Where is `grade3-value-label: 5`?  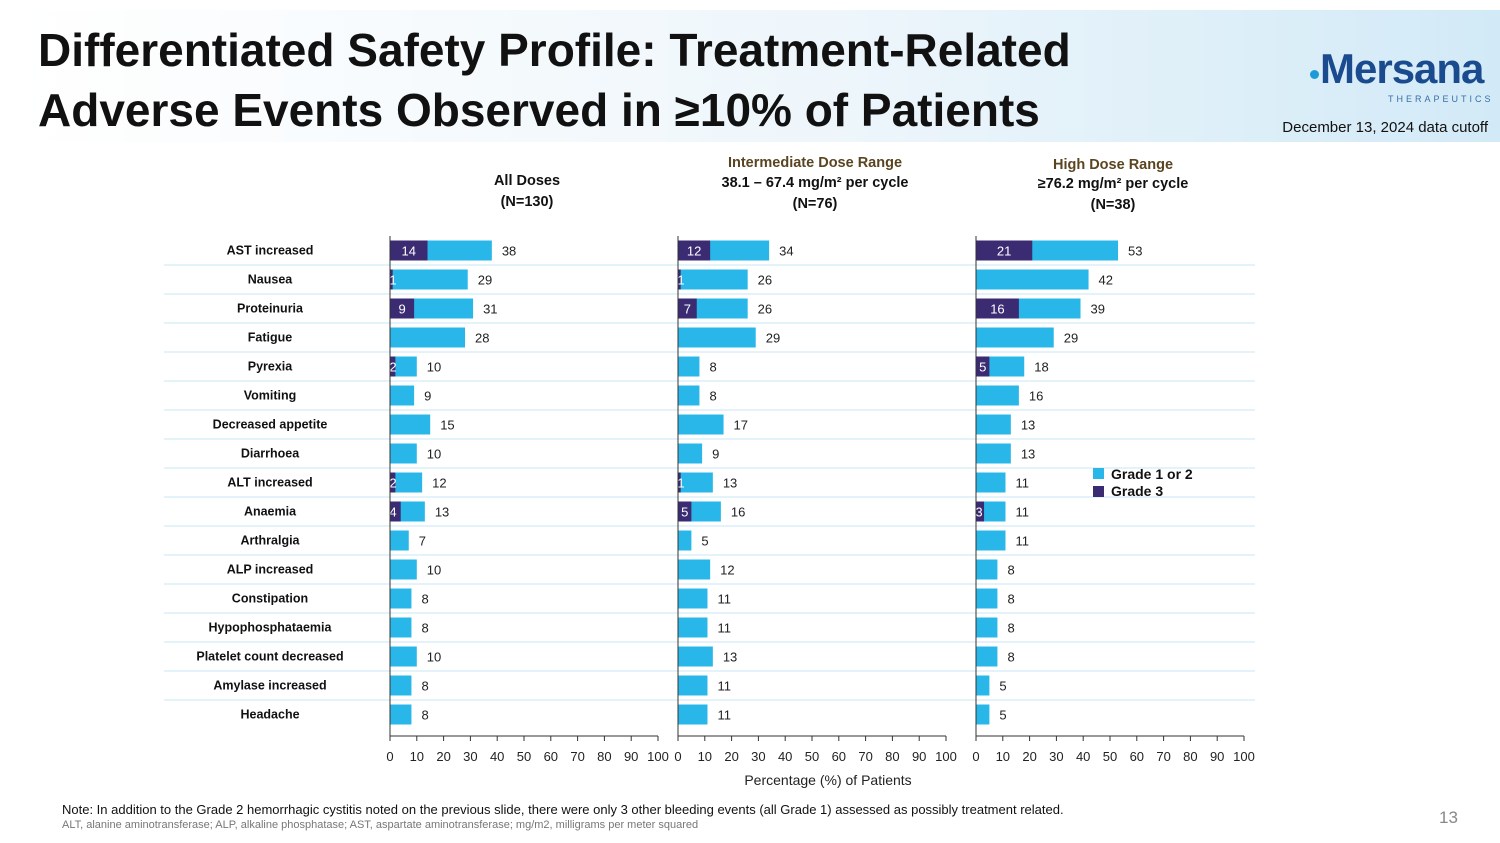 grade3-value-label: 5 is located at coordinates (684, 512).